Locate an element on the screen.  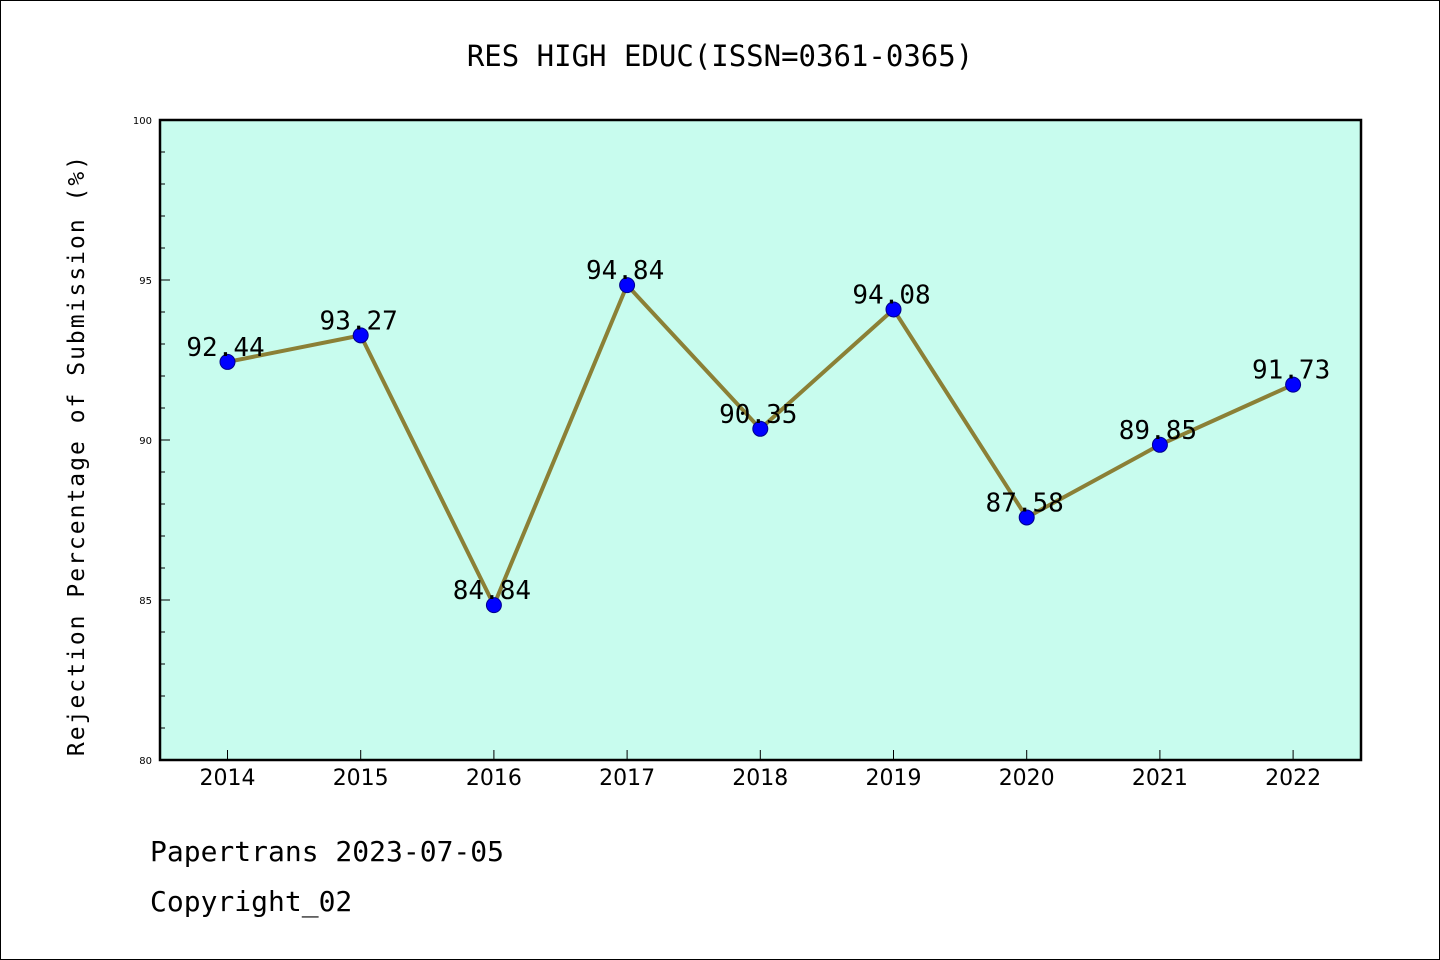
x-tick-label: 2022 is located at coordinates (1293, 778).